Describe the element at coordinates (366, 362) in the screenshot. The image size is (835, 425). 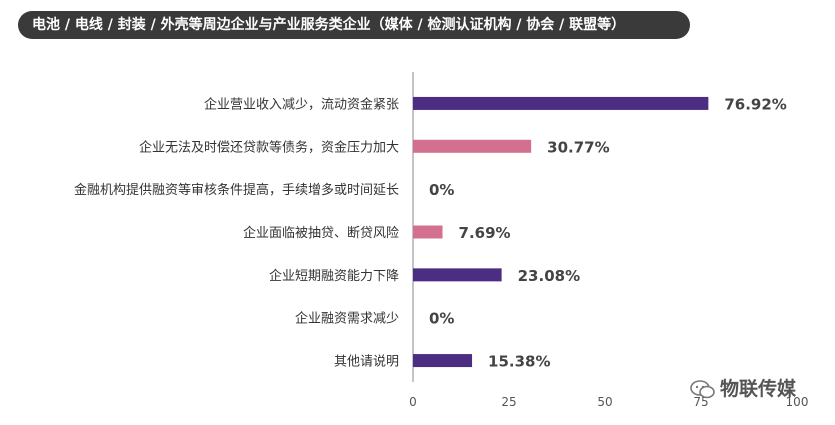
I see `category-label: 其他请说明` at that location.